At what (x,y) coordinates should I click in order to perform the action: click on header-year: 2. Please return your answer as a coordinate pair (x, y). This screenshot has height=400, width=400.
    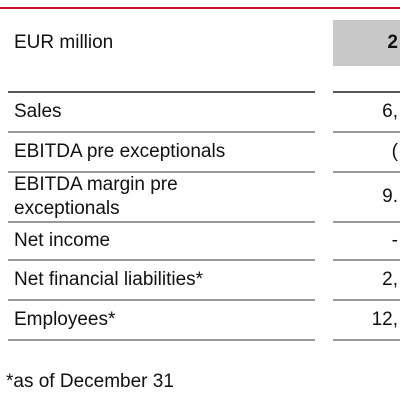
    Looking at the image, I should click on (392, 42).